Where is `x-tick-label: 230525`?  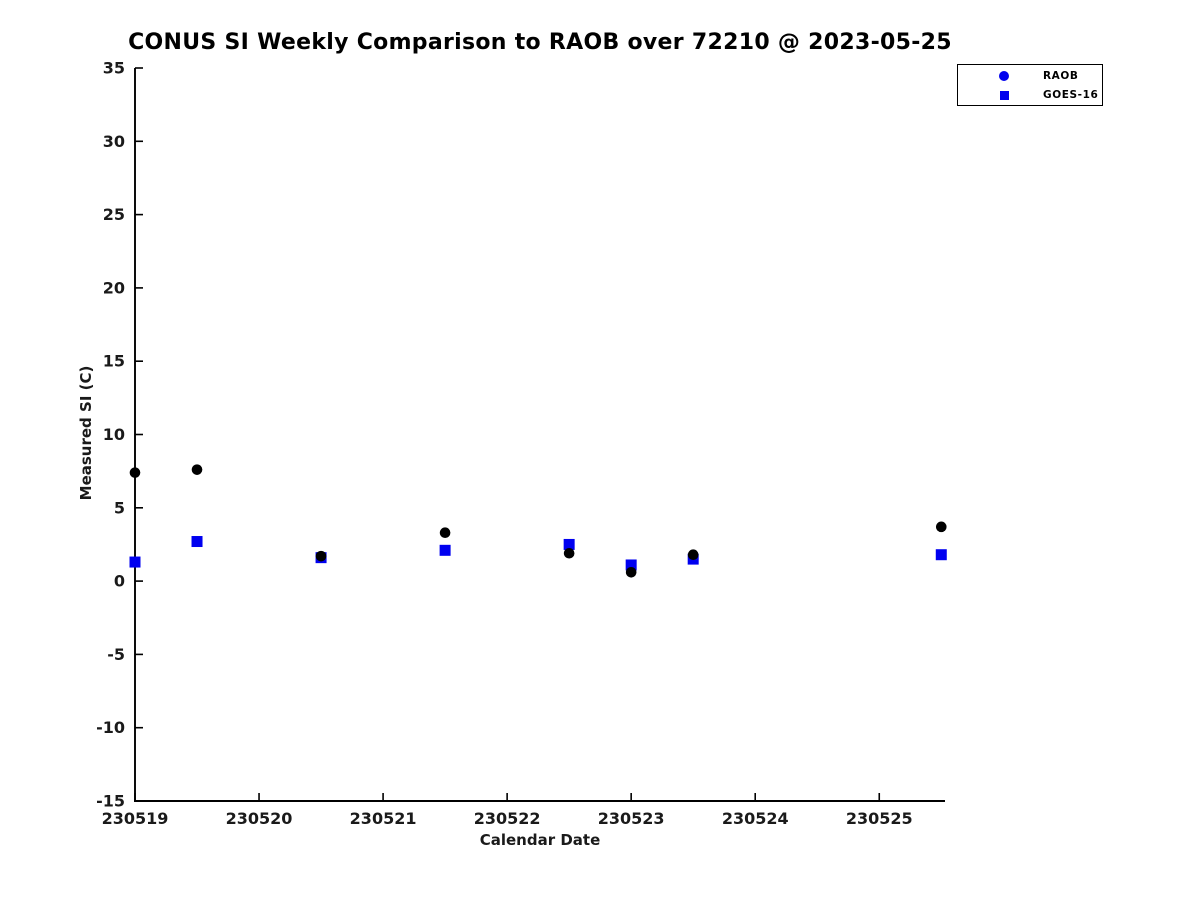 x-tick-label: 230525 is located at coordinates (879, 818).